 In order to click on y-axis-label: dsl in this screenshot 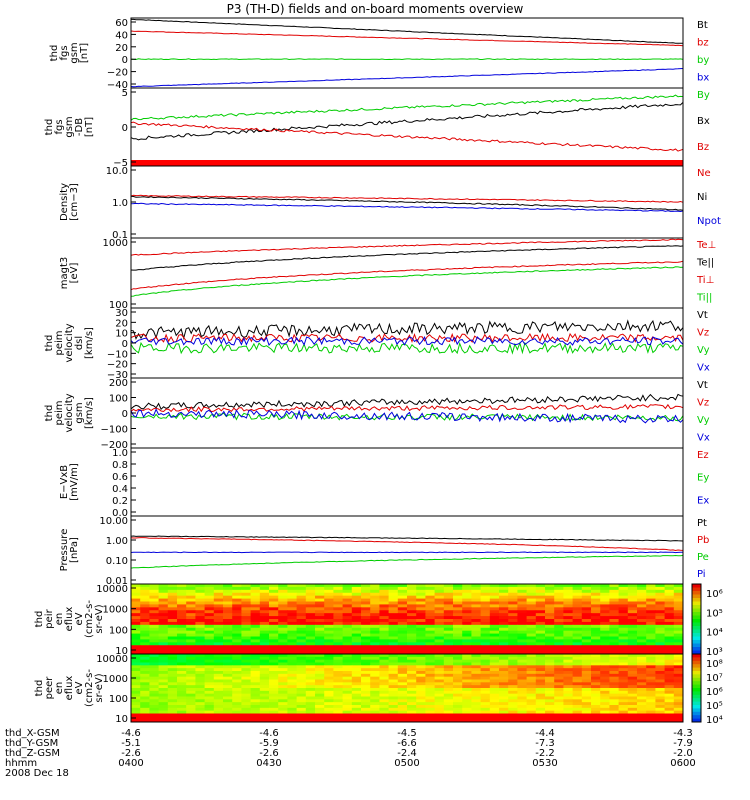, I will do `click(79, 343)`.